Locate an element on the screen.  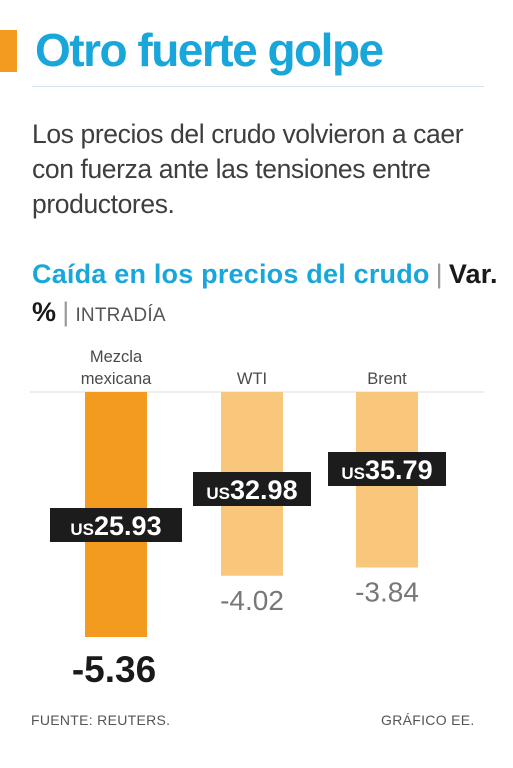
accent-bar is located at coordinates (8, 51).